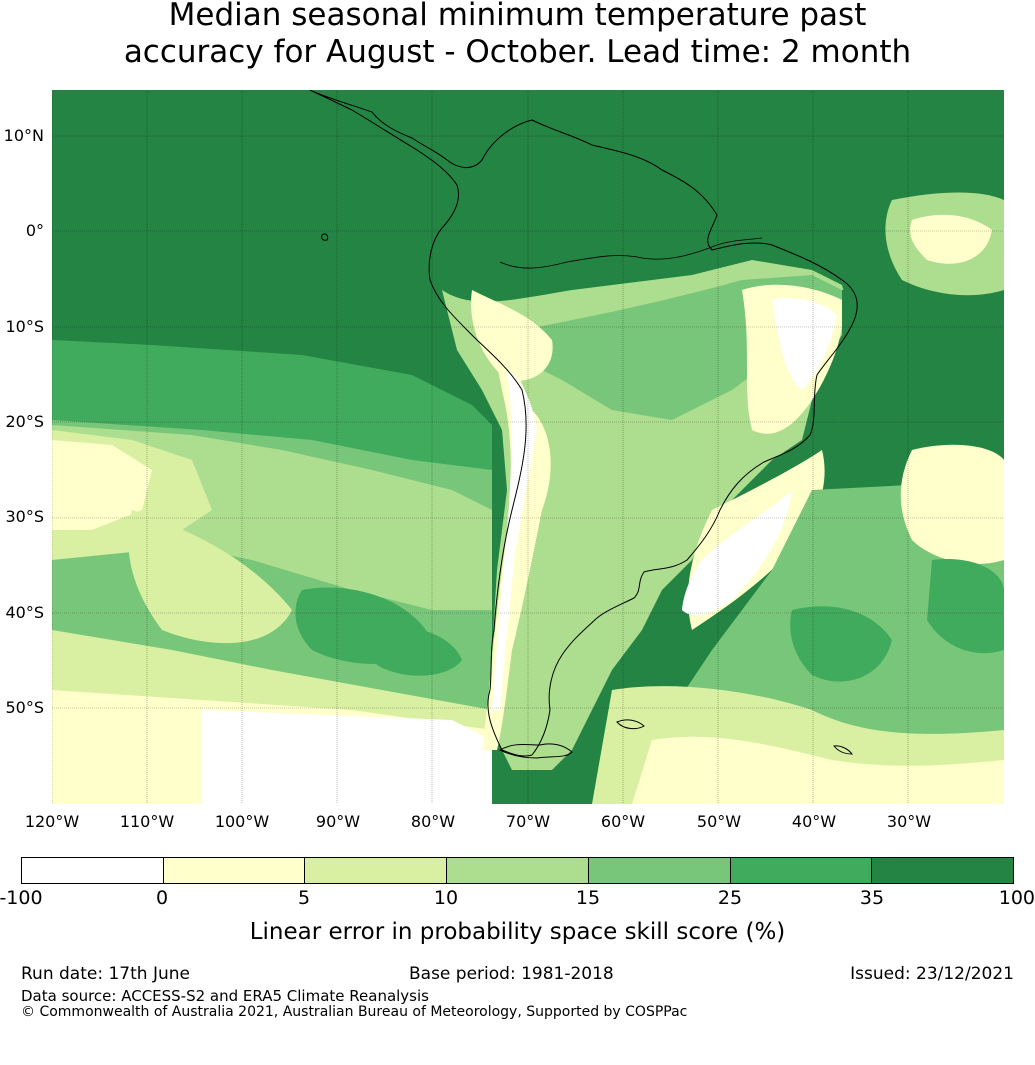 This screenshot has height=1065, width=1035. I want to click on amazon-river, so click(631, 253).